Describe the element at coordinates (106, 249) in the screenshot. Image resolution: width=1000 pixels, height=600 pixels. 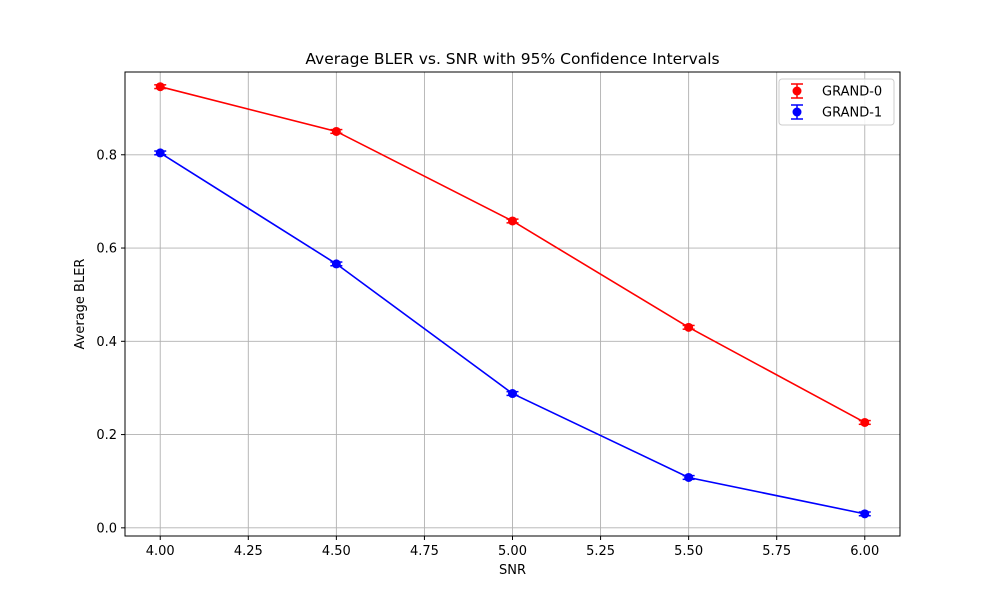
I see `y-tick-label: 0.6` at that location.